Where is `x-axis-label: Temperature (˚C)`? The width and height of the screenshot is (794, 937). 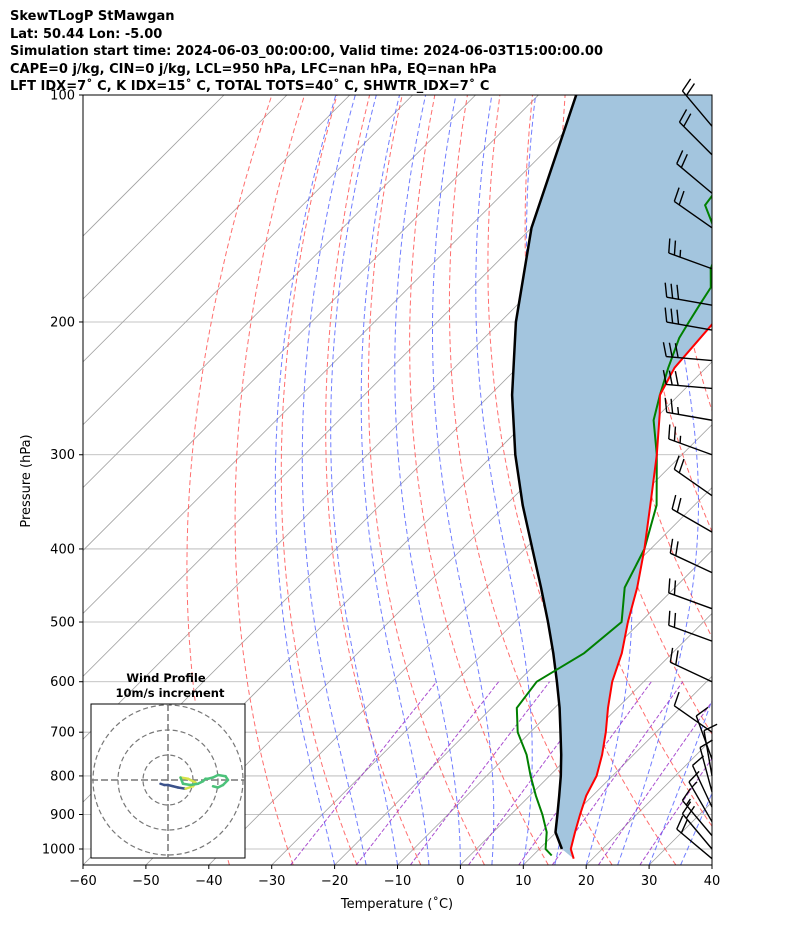 x-axis-label: Temperature (˚C) is located at coordinates (396, 904).